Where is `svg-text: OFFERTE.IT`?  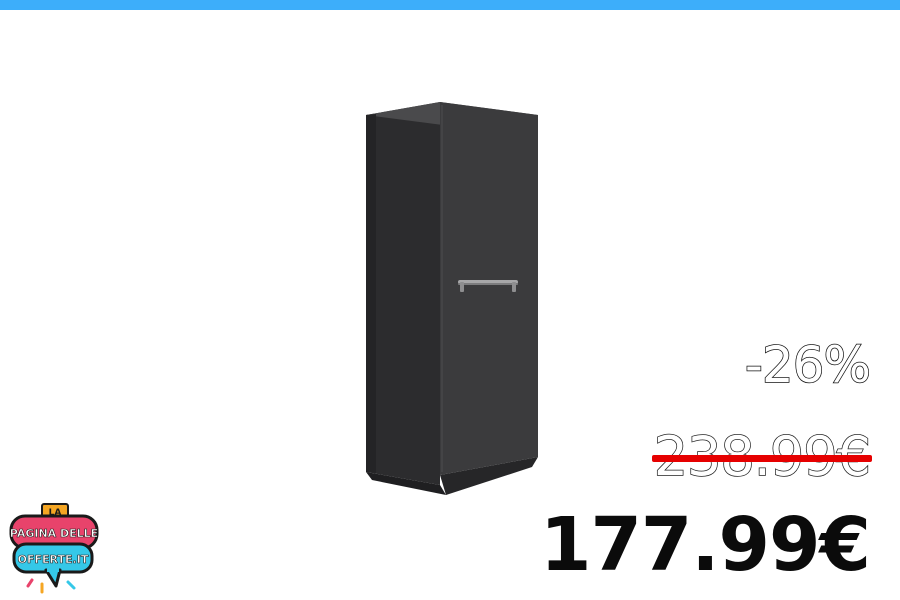 svg-text: OFFERTE.IT is located at coordinates (53, 559).